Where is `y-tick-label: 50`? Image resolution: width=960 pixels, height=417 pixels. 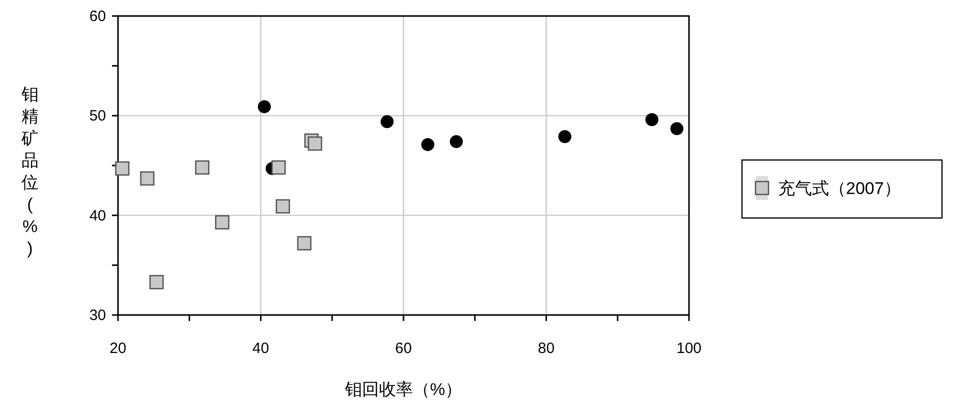
y-tick-label: 50 is located at coordinates (97, 116).